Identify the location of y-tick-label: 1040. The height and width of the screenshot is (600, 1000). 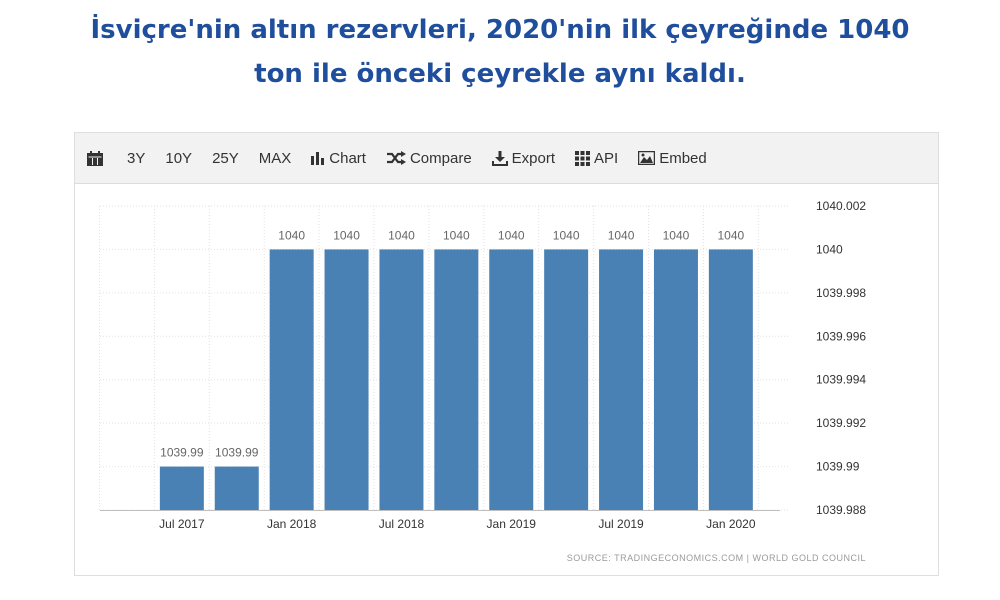
(829, 249).